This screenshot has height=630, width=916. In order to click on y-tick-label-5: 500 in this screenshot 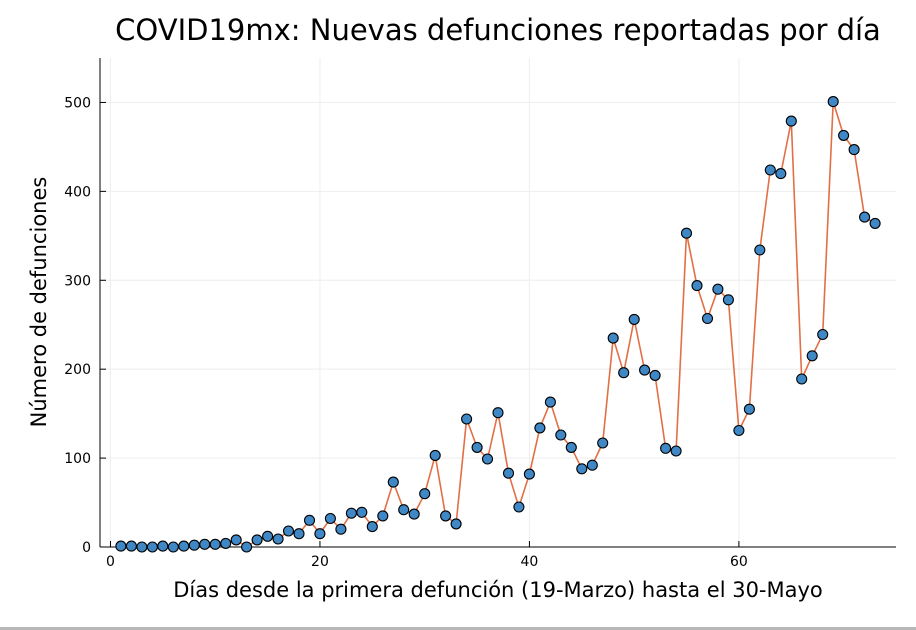, I will do `click(77, 103)`.